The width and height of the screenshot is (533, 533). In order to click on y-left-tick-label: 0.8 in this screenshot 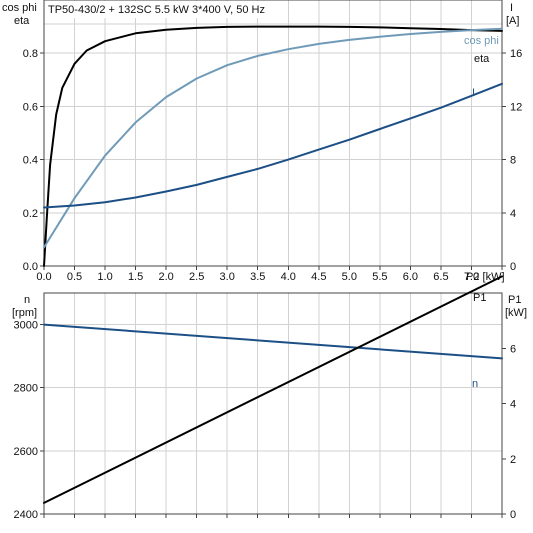, I will do `click(30, 54)`.